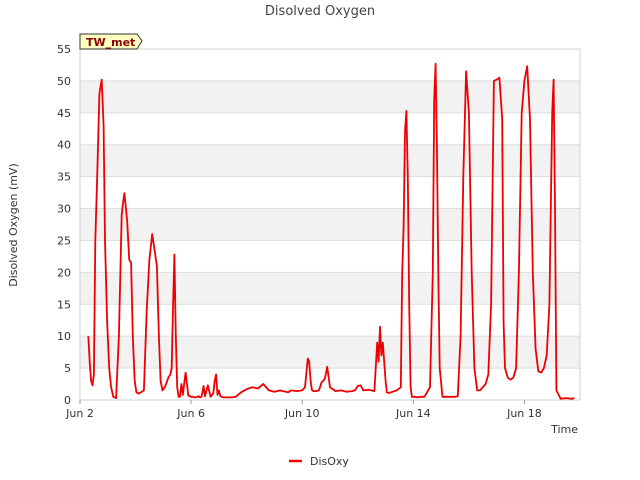  I want to click on x-tick-label: Jun 6, so click(190, 413).